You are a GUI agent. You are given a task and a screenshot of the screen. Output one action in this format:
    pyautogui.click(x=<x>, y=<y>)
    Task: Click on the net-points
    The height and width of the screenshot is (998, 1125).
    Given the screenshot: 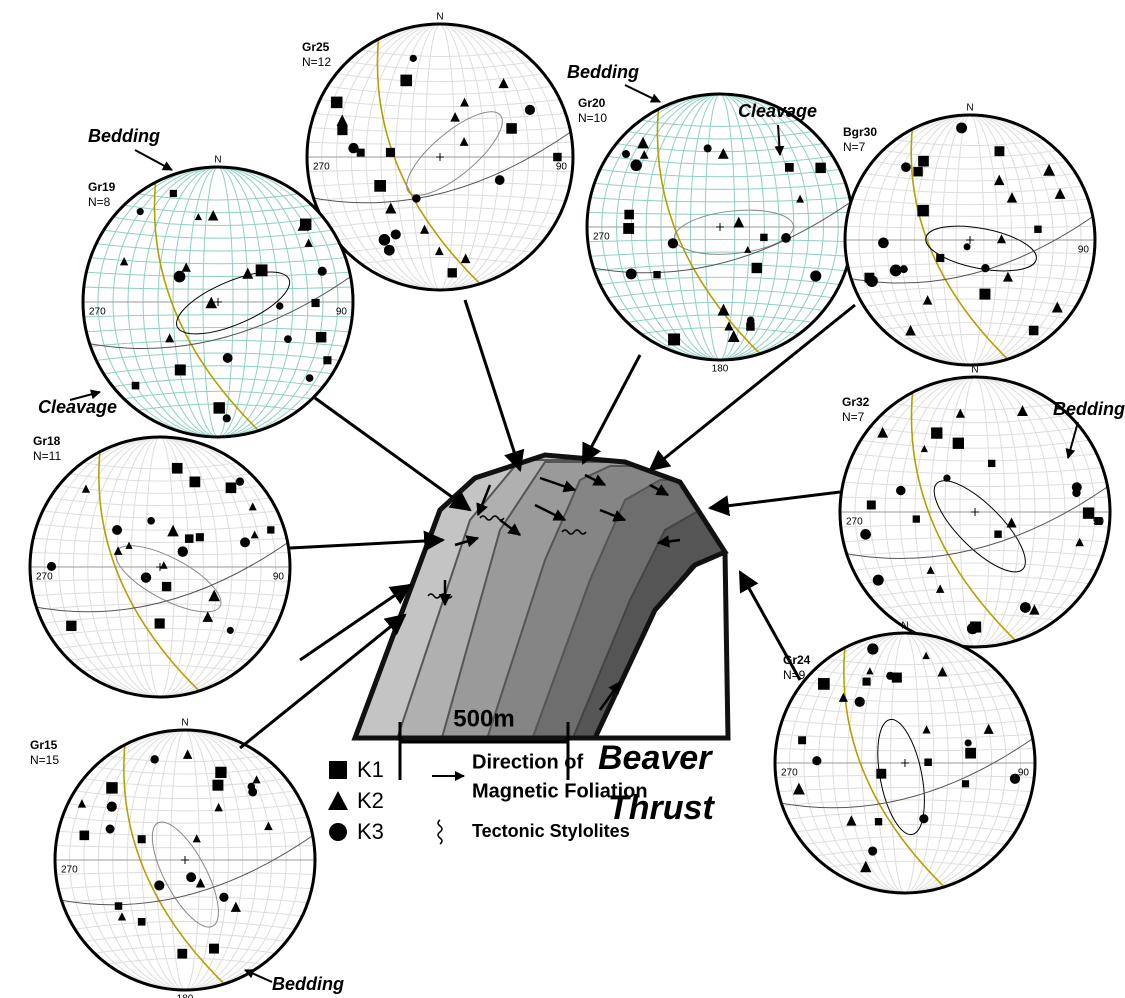 What is the action you would take?
    pyautogui.click(x=225, y=306)
    